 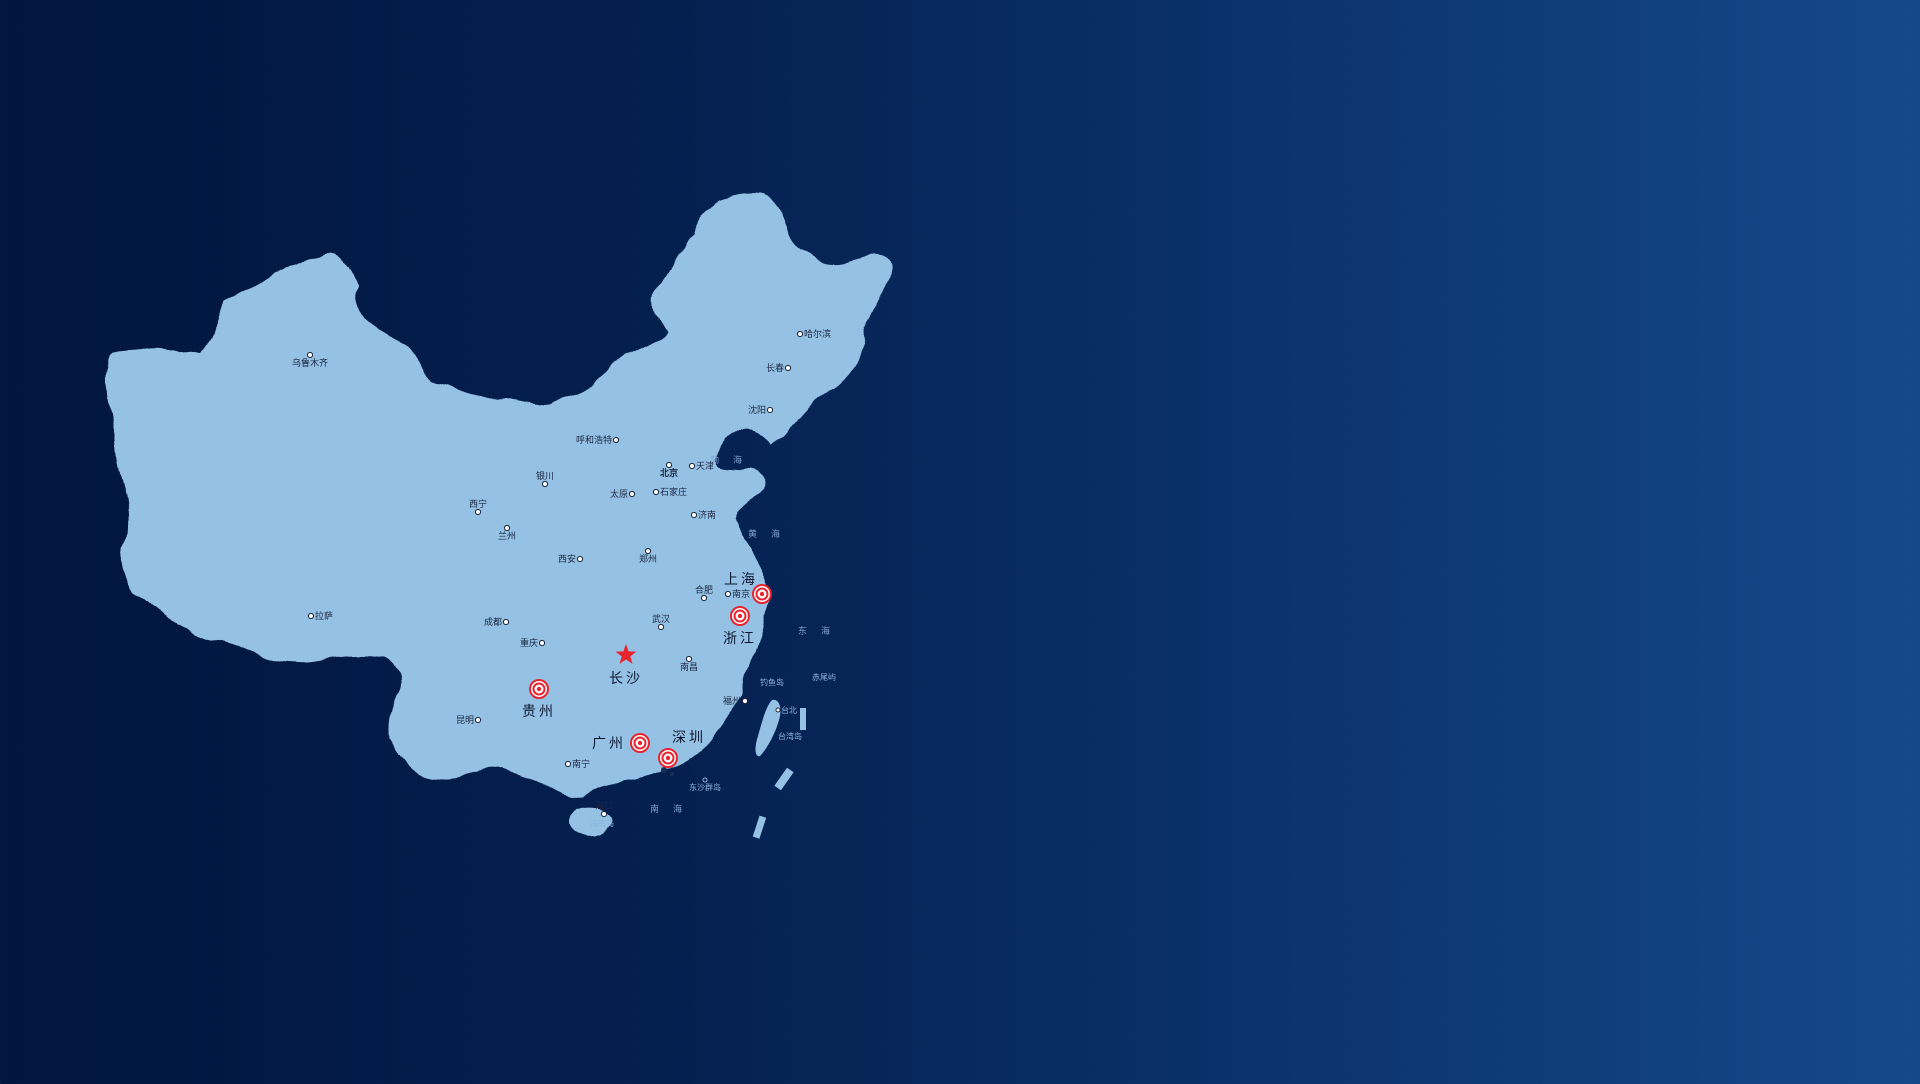 I want to click on city-yinchuan: 银川, so click(x=545, y=479).